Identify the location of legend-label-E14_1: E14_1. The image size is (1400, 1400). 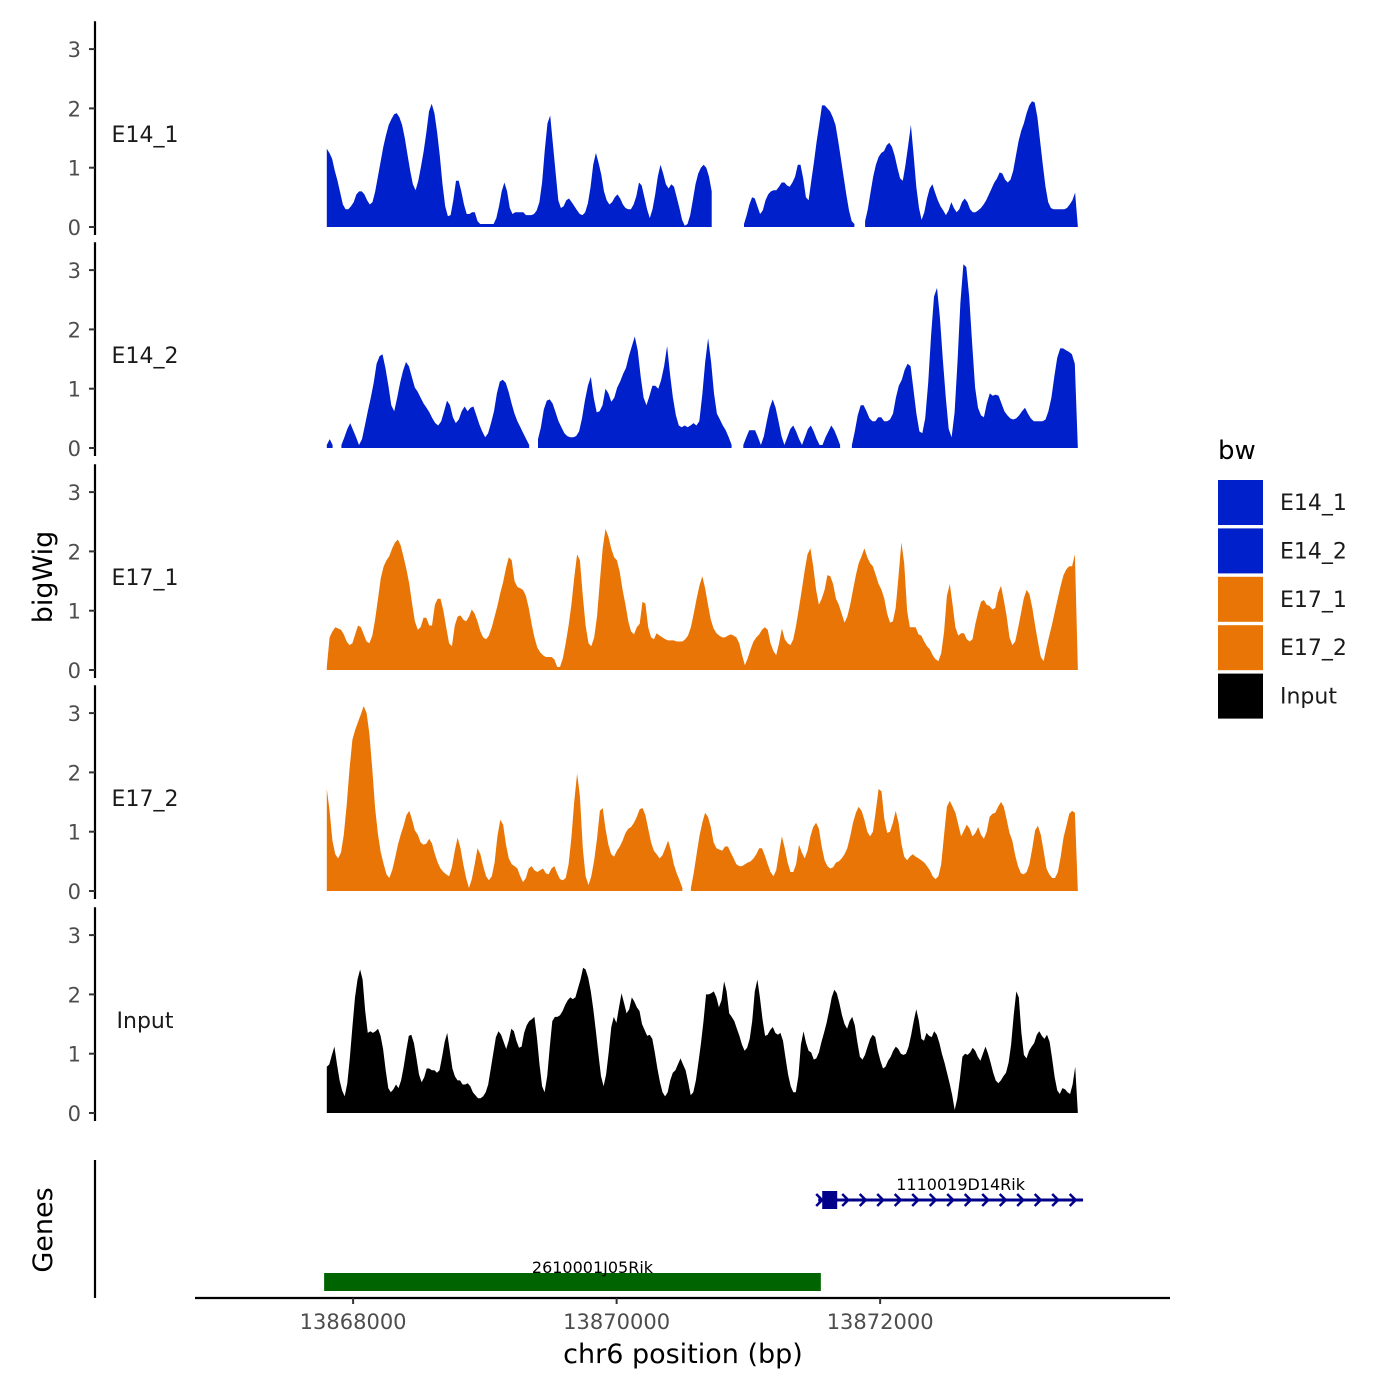
(1313, 503).